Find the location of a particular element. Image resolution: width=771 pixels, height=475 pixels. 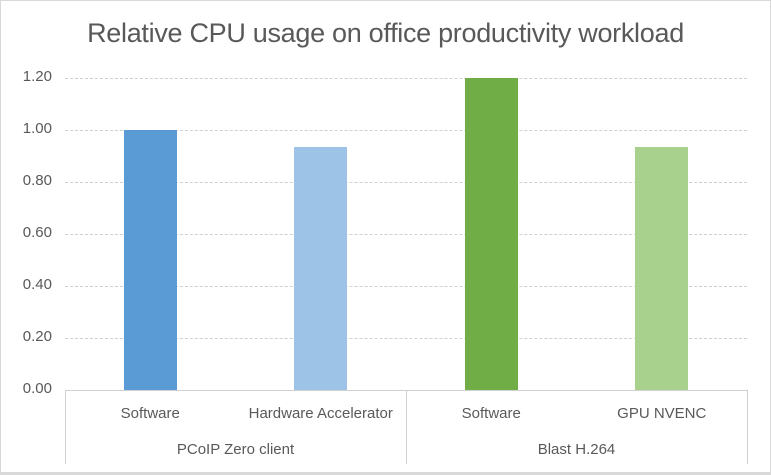

y-tick-label: 0.80 is located at coordinates (37, 180).